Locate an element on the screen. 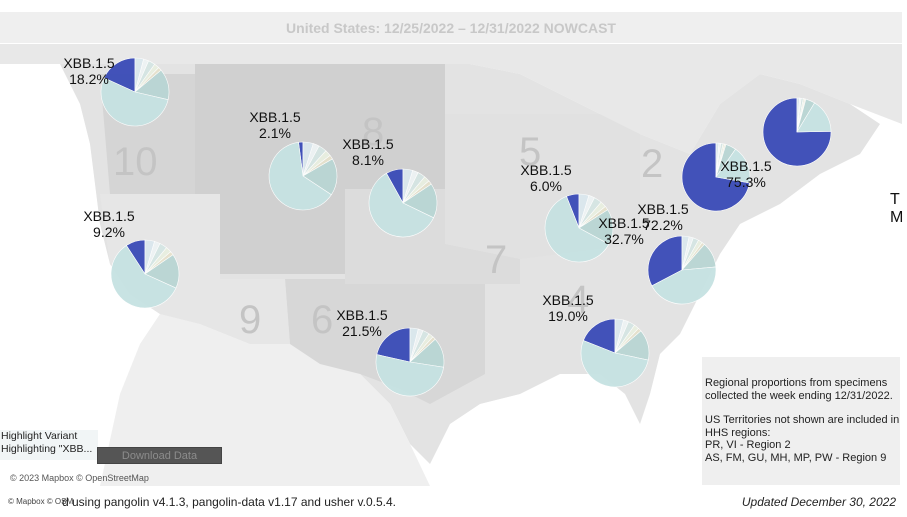 The height and width of the screenshot is (517, 907). region-9-shade is located at coordinates (195, 269).